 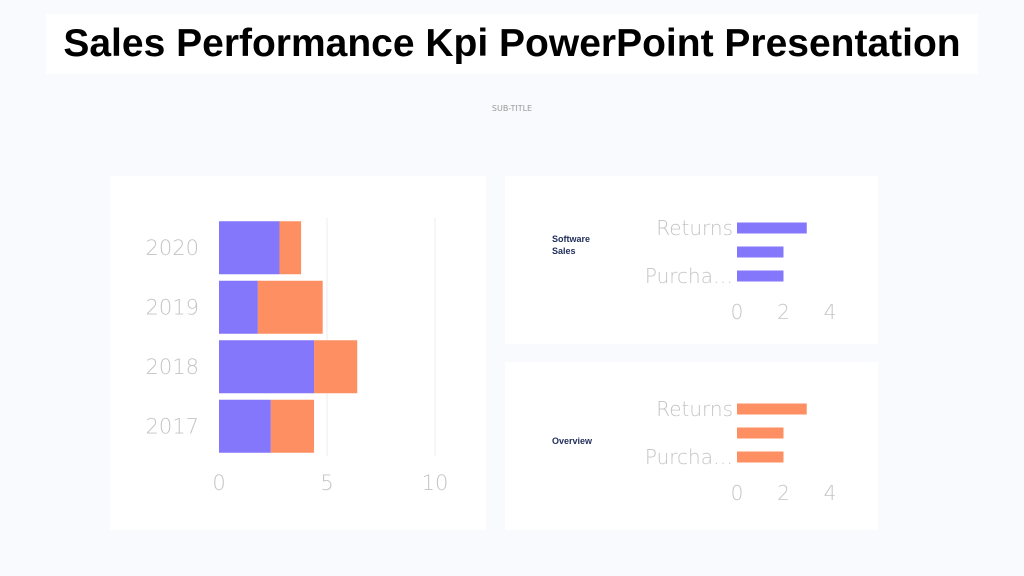 I want to click on bar-2020-s0, so click(x=249, y=248).